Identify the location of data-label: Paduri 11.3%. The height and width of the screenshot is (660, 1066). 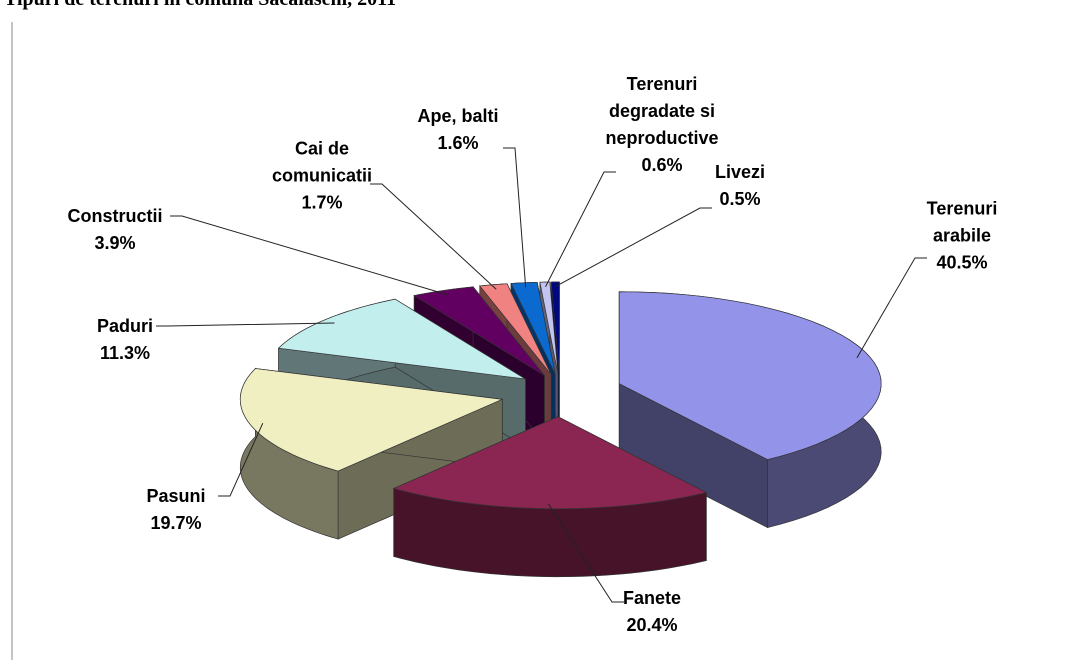
(125, 340).